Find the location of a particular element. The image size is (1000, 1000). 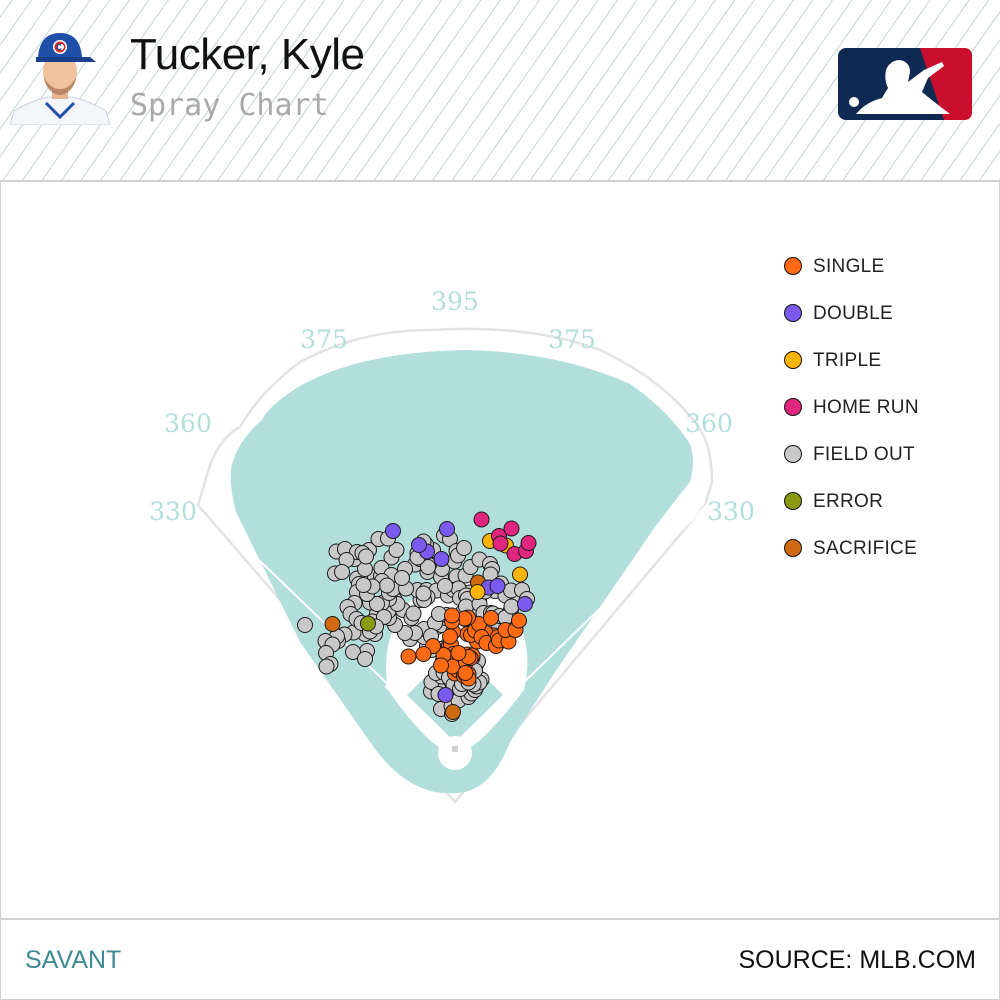

error-point is located at coordinates (368, 623).